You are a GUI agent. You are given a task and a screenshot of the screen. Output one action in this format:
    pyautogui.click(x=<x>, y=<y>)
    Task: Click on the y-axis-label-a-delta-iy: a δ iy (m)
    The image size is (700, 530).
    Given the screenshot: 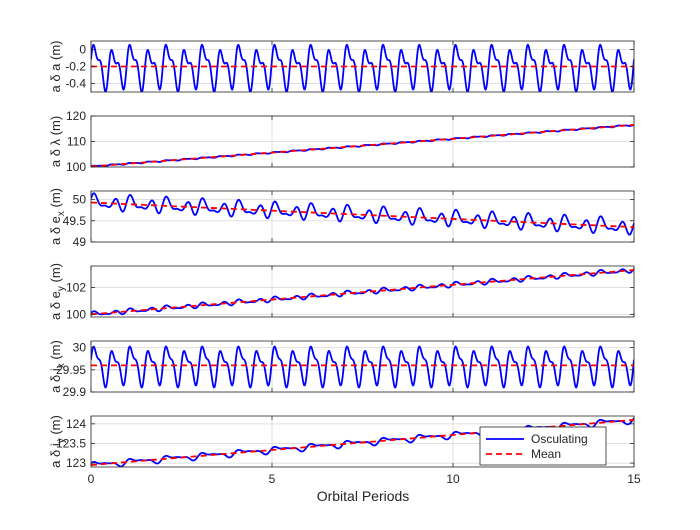 What is the action you would take?
    pyautogui.click(x=57, y=441)
    